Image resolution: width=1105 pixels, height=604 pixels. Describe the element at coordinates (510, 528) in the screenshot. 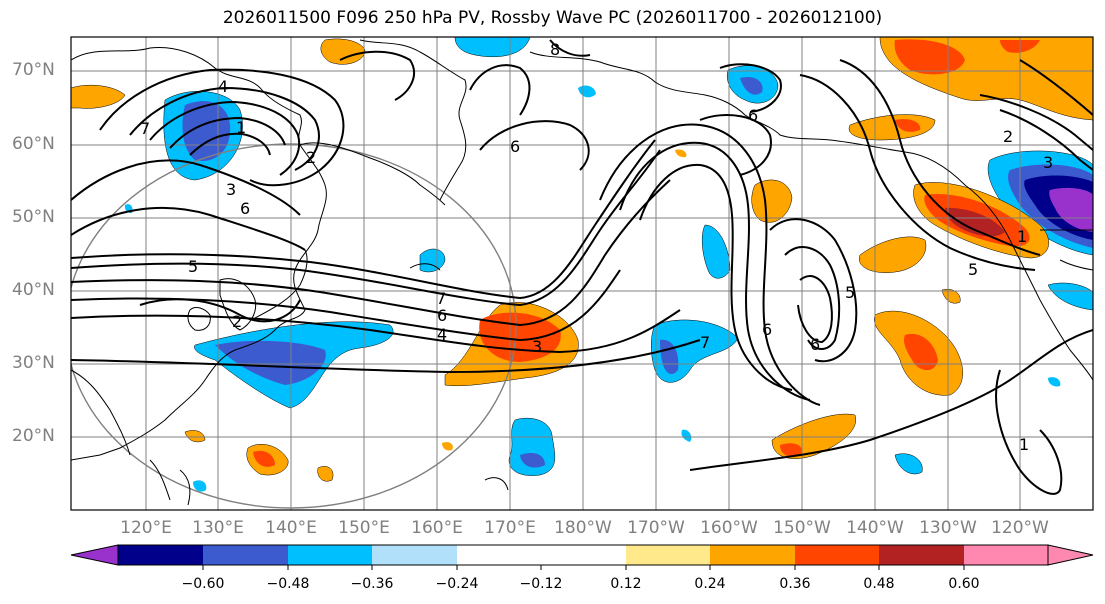

I see `lon-label: 170°E` at that location.